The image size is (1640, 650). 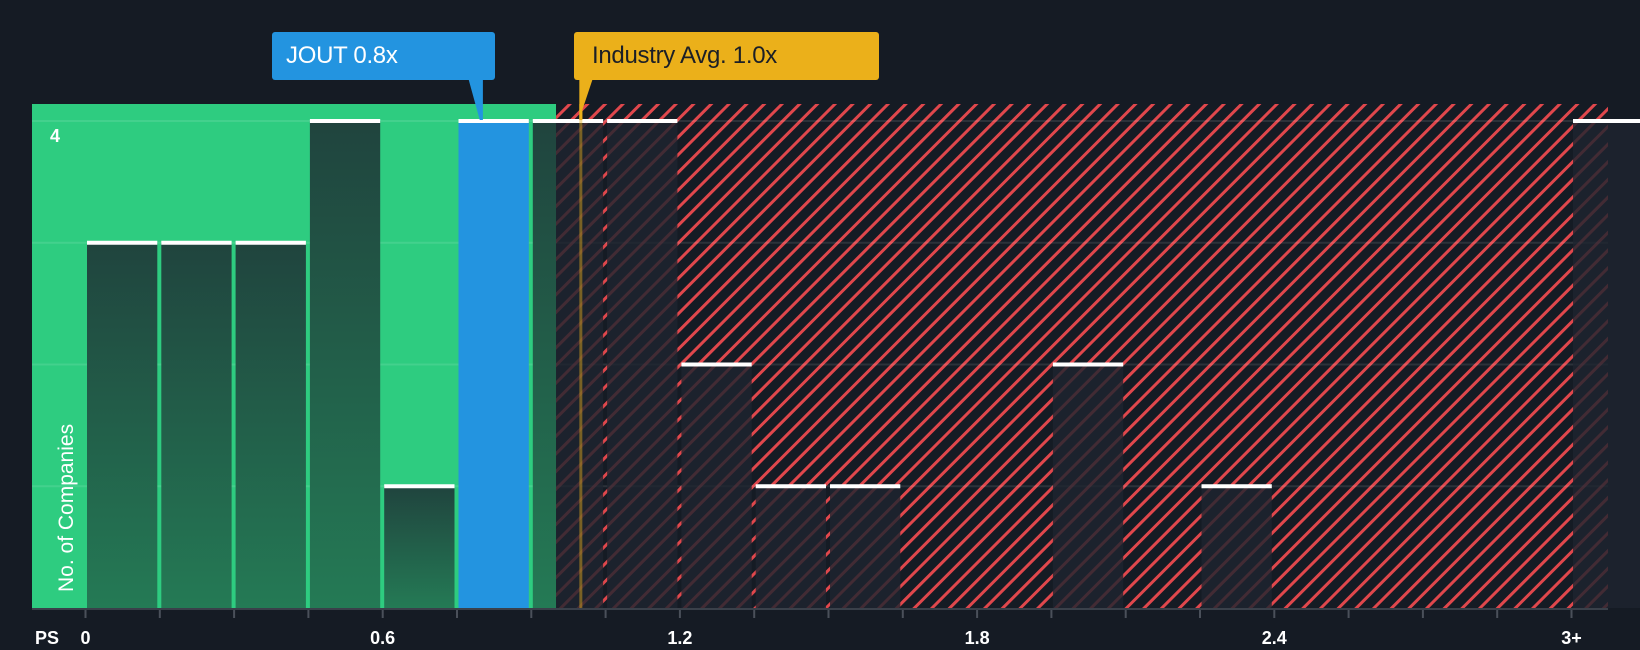 What do you see at coordinates (66, 507) in the screenshot?
I see `y-axis-title: No. of Companies` at bounding box center [66, 507].